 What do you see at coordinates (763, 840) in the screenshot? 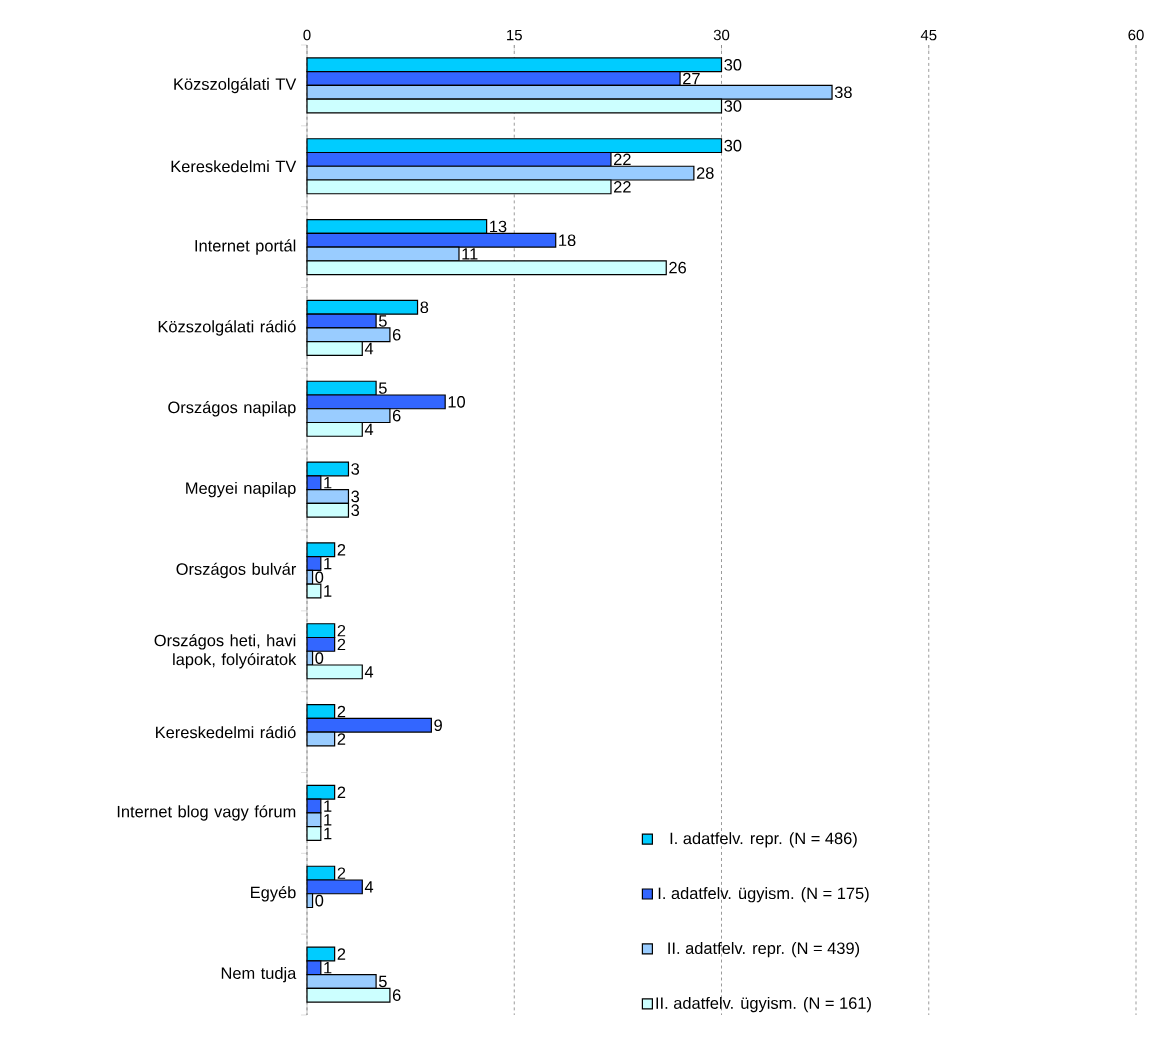
I see `legend-label: I. adatfelv. repr. (N = 486)` at bounding box center [763, 840].